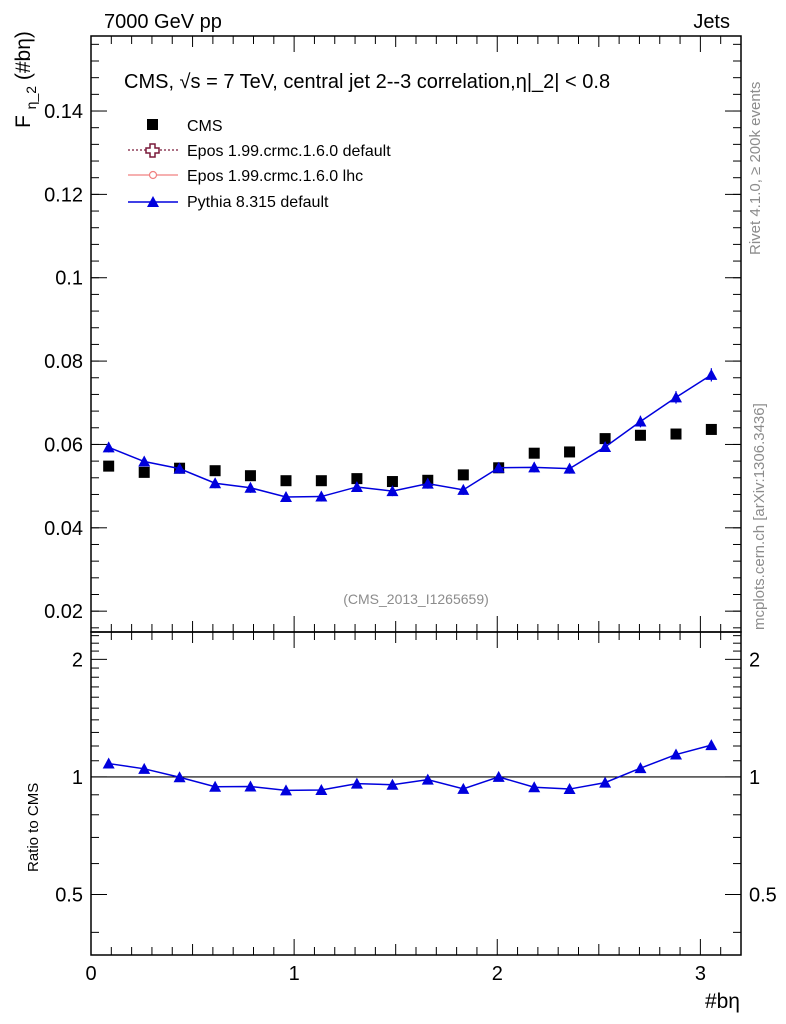 The width and height of the screenshot is (786, 1024). What do you see at coordinates (755, 168) in the screenshot?
I see `rivet-label: Rivet 4.1.0, ≥ 200k events` at bounding box center [755, 168].